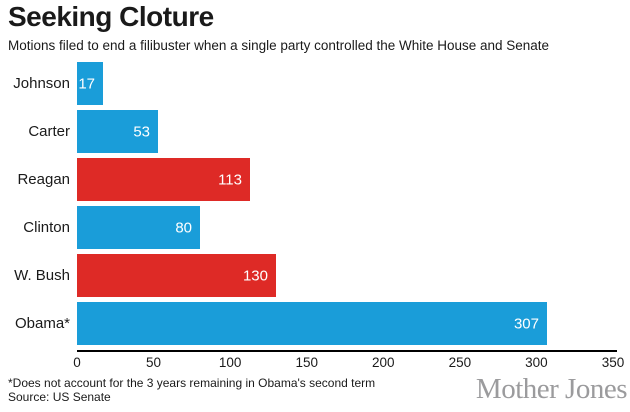 The height and width of the screenshot is (412, 630). Describe the element at coordinates (255, 275) in the screenshot. I see `value-label: 130` at that location.